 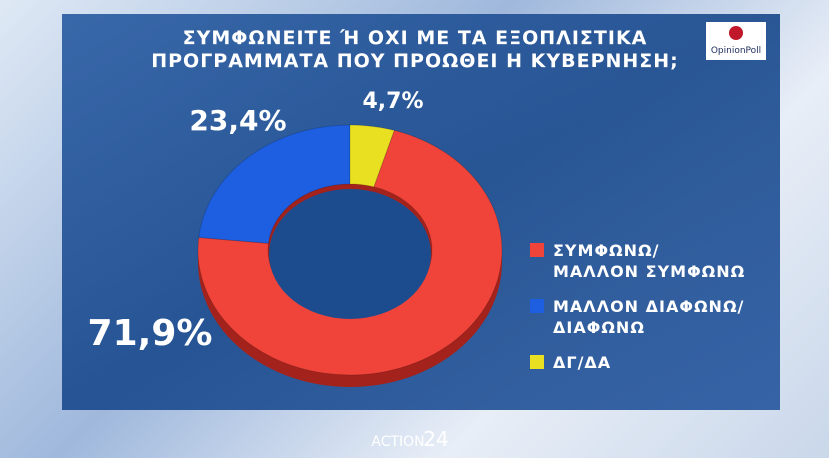 I want to click on donut-hole, so click(x=350, y=254).